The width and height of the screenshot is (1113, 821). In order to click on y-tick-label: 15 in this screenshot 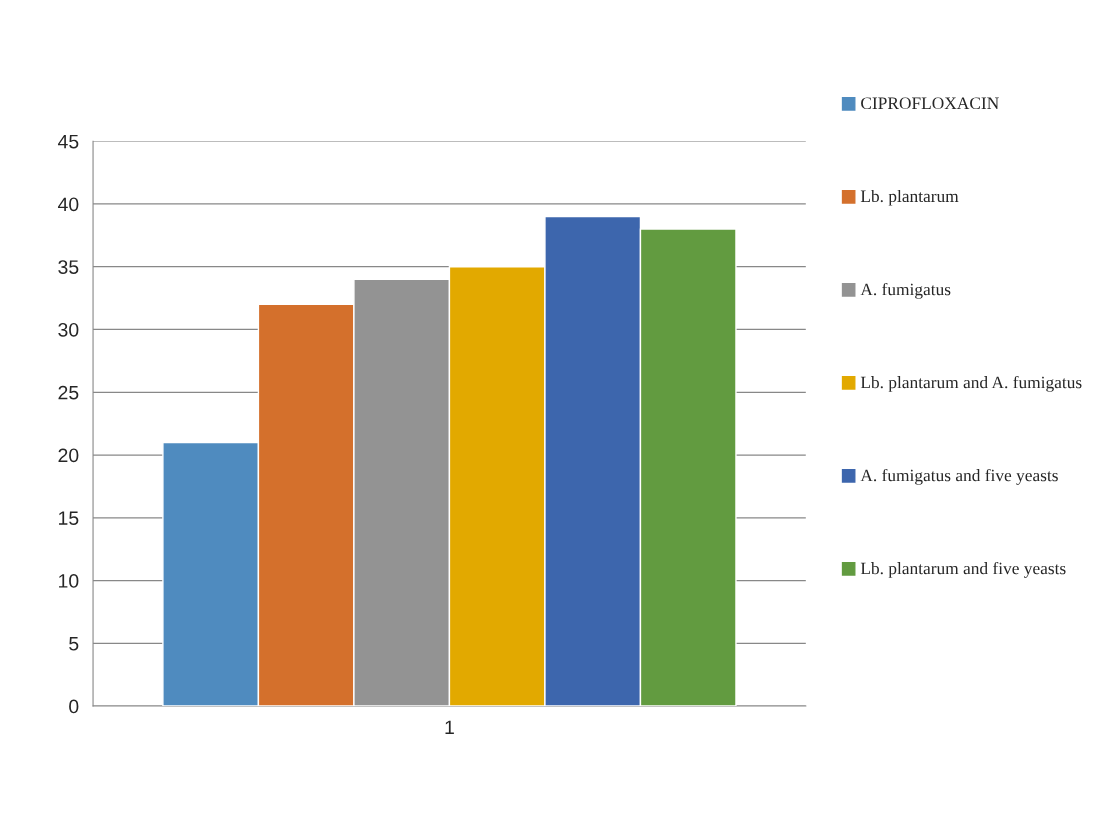, I will do `click(69, 518)`.